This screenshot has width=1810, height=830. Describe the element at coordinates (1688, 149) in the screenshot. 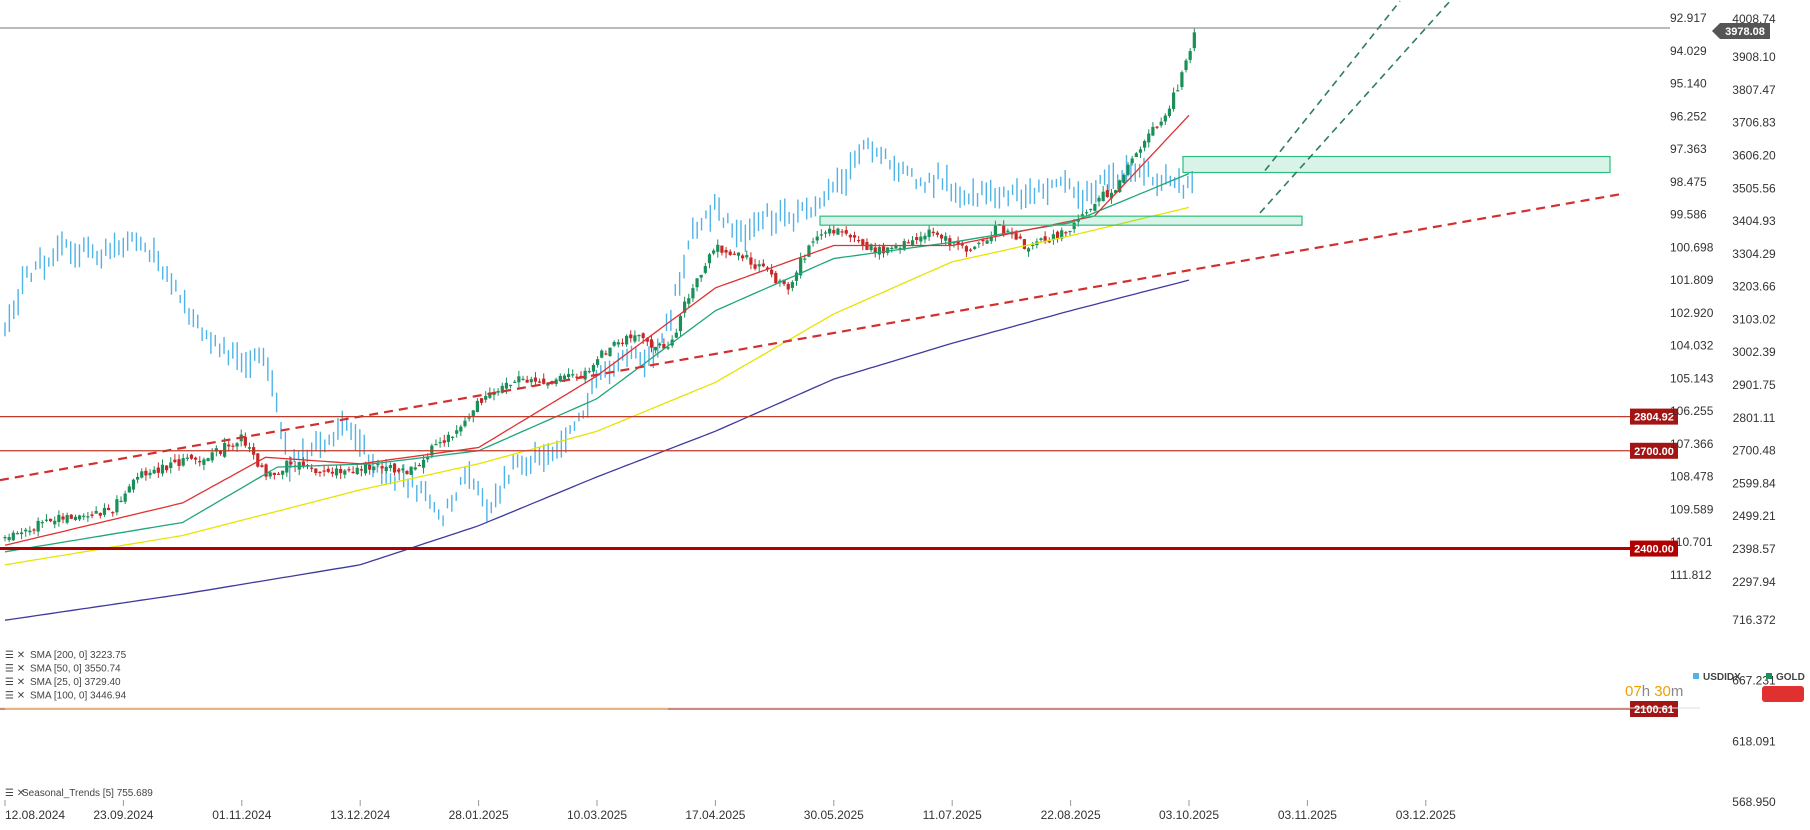

I see `usdidx-axis-label: 97.363` at that location.